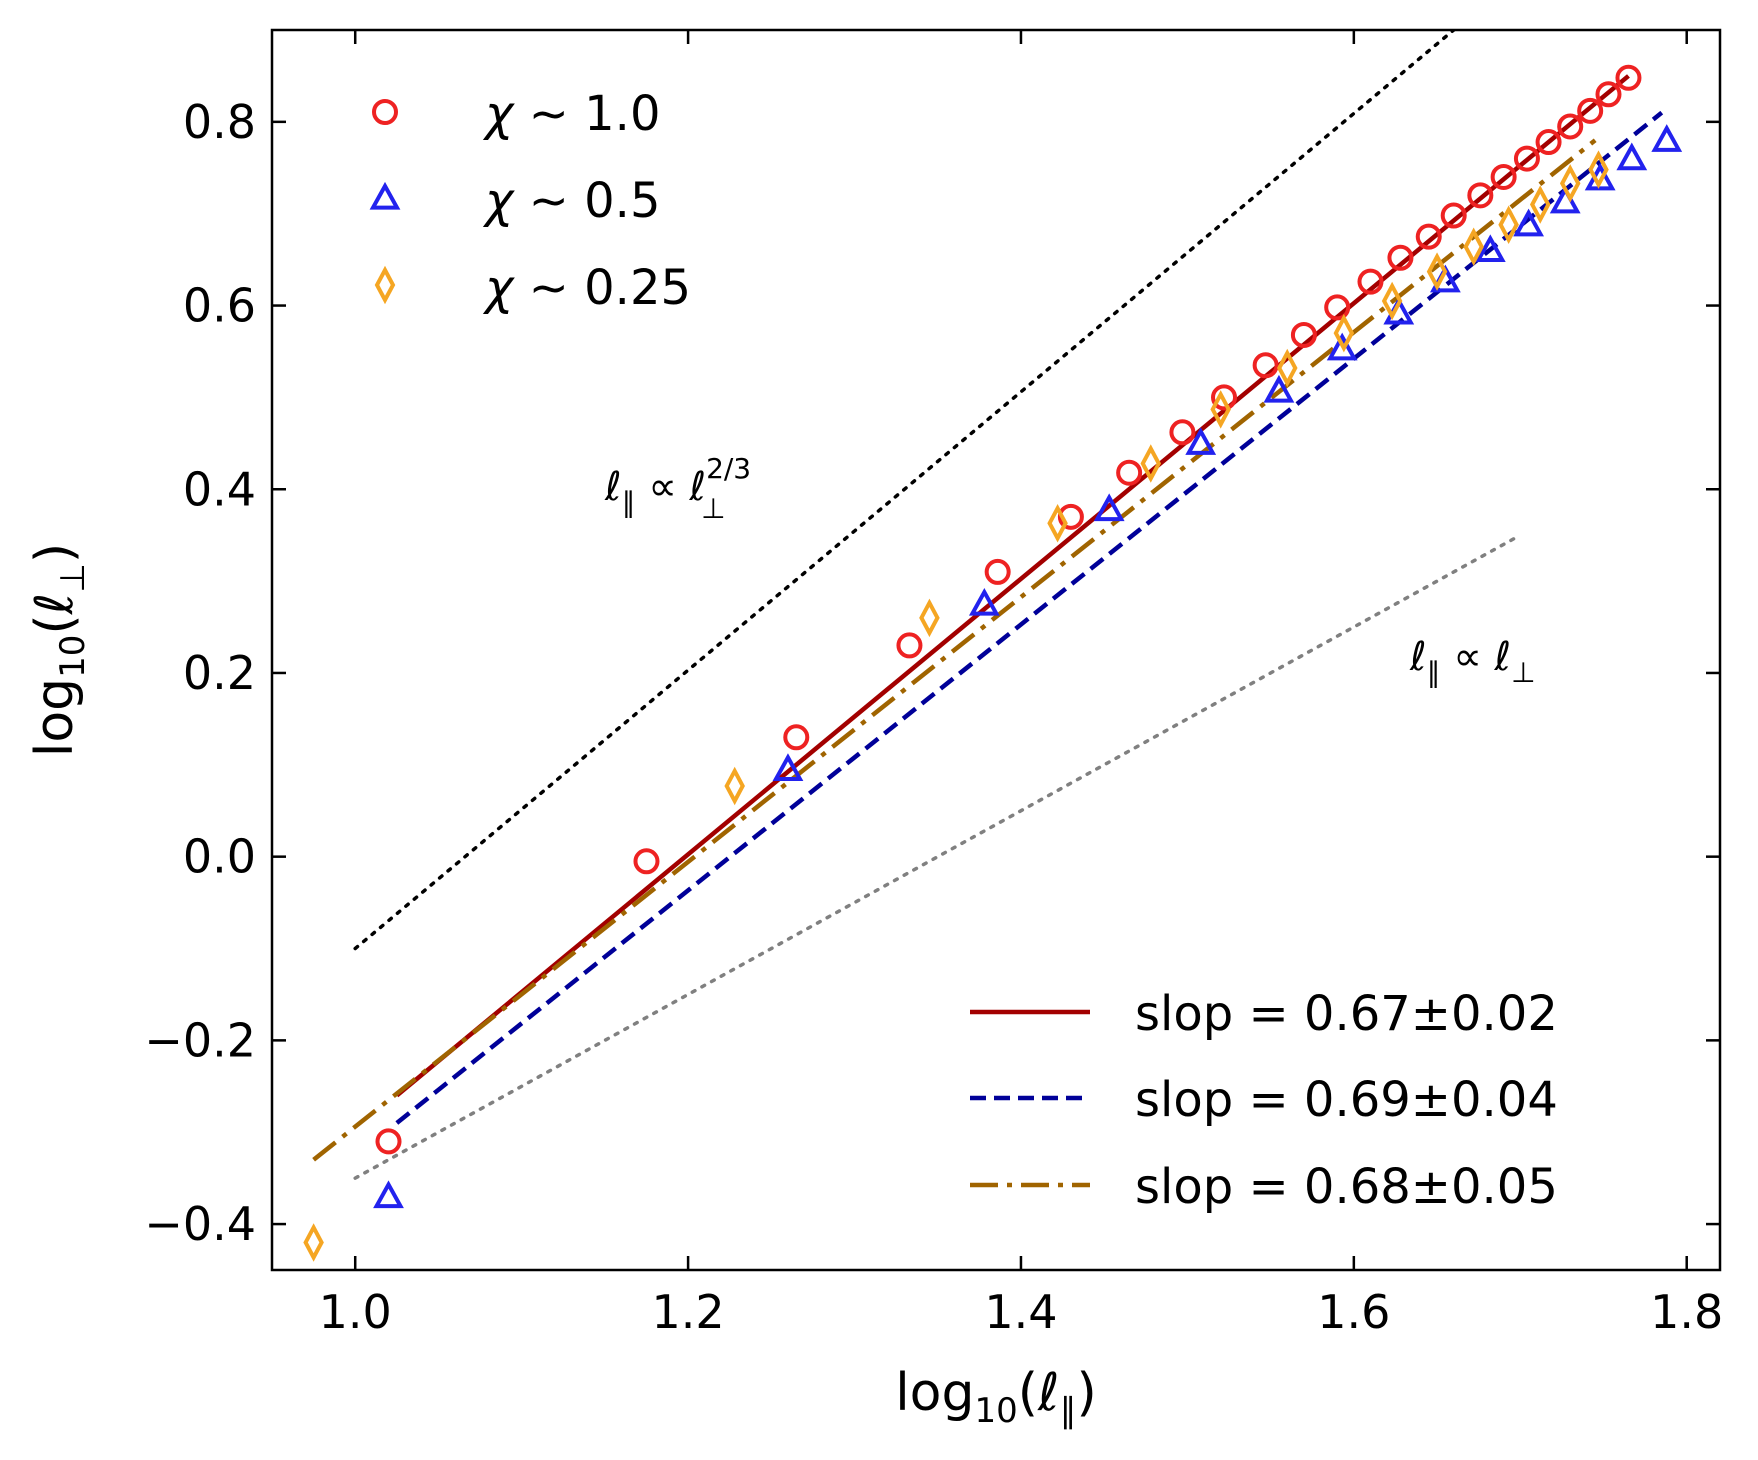  Describe the element at coordinates (728, 468) in the screenshot. I see `two-thirds-annotation-exp: 2/3` at that location.